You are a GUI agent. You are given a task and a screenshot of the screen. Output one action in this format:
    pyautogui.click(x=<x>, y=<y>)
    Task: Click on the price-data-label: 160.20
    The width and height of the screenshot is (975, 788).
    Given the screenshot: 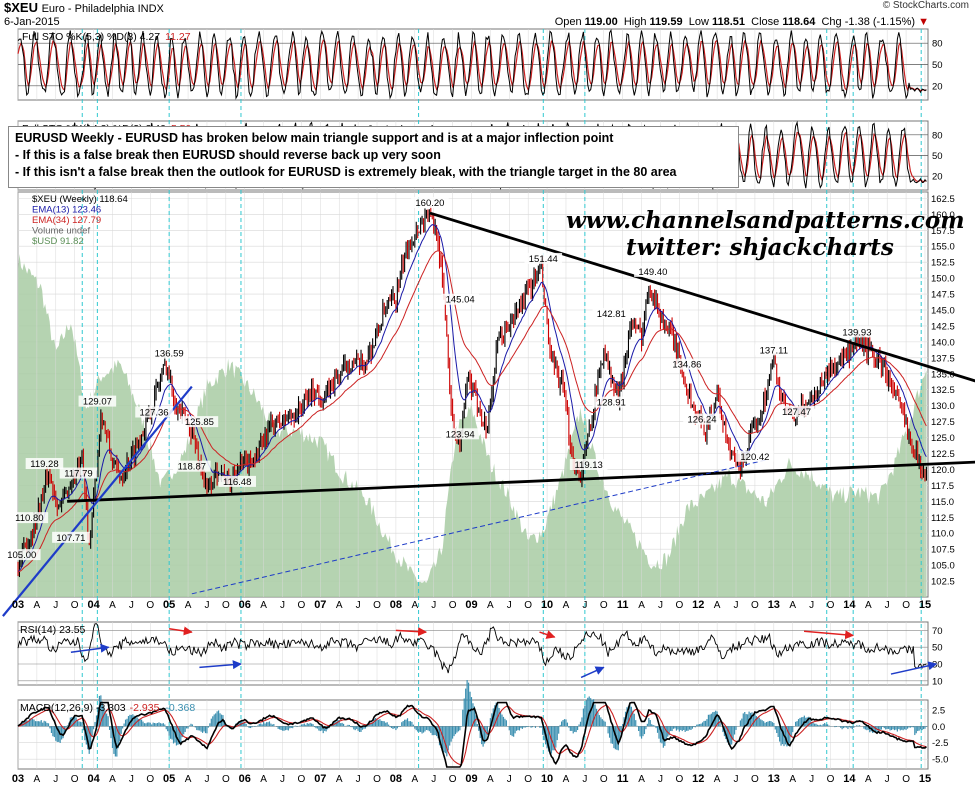 What is the action you would take?
    pyautogui.click(x=429, y=203)
    